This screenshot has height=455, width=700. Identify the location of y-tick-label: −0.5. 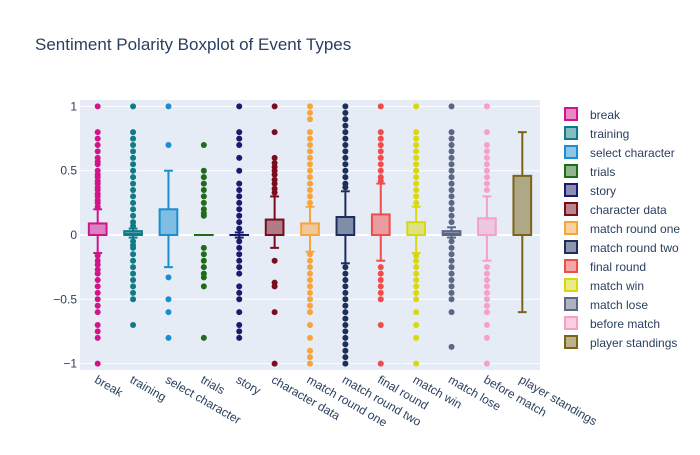
(65, 299).